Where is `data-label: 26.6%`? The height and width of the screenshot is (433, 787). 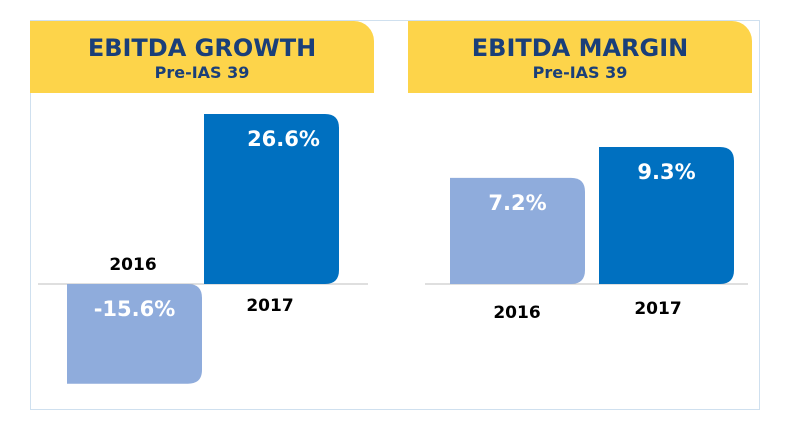
data-label: 26.6% is located at coordinates (283, 139).